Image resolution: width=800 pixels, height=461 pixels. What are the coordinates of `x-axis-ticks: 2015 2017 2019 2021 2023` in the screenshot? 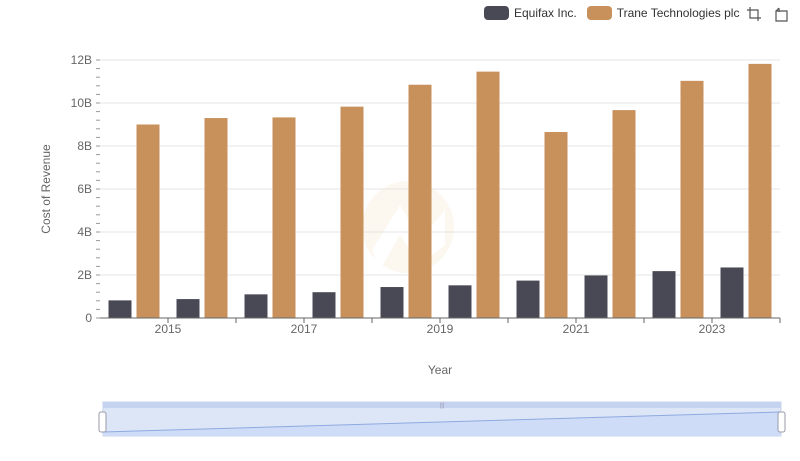 It's located at (468, 327).